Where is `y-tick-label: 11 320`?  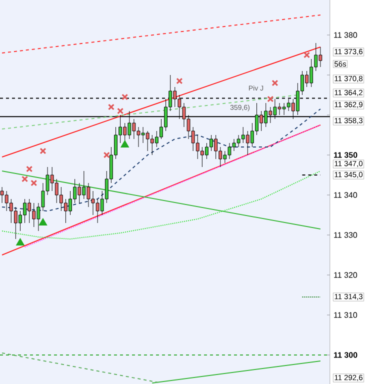 y-tick-label: 11 320 is located at coordinates (346, 275).